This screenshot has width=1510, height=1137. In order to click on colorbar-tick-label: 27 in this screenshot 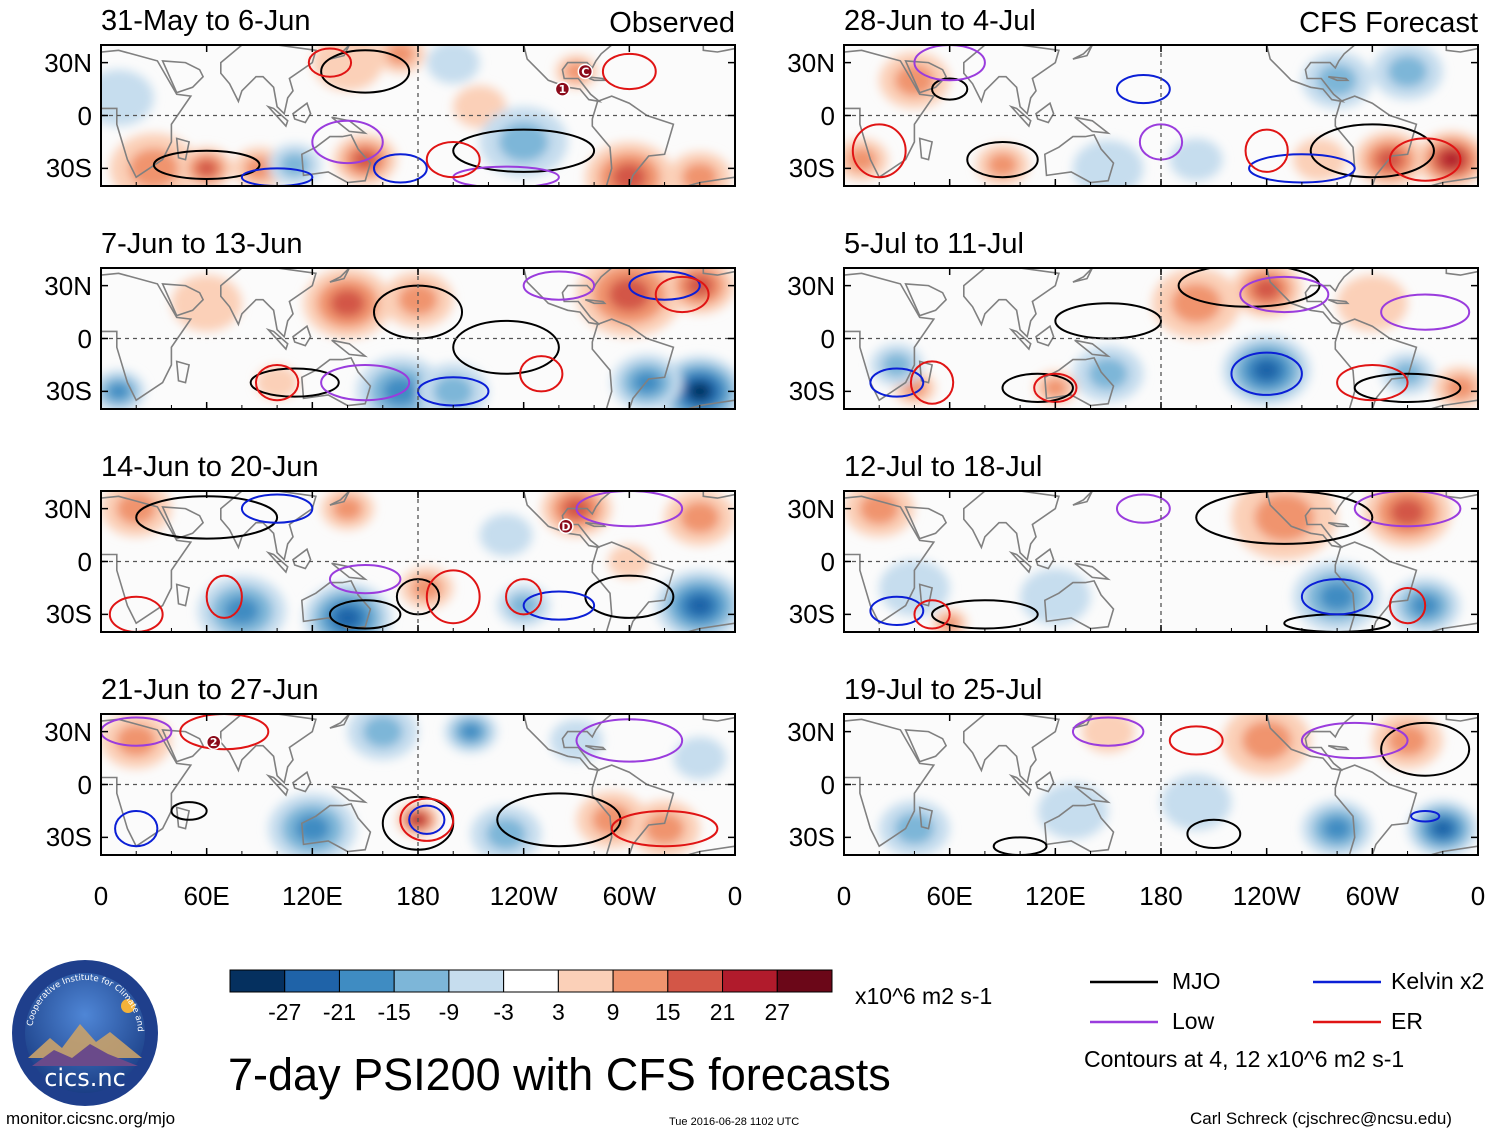, I will do `click(777, 1012)`.